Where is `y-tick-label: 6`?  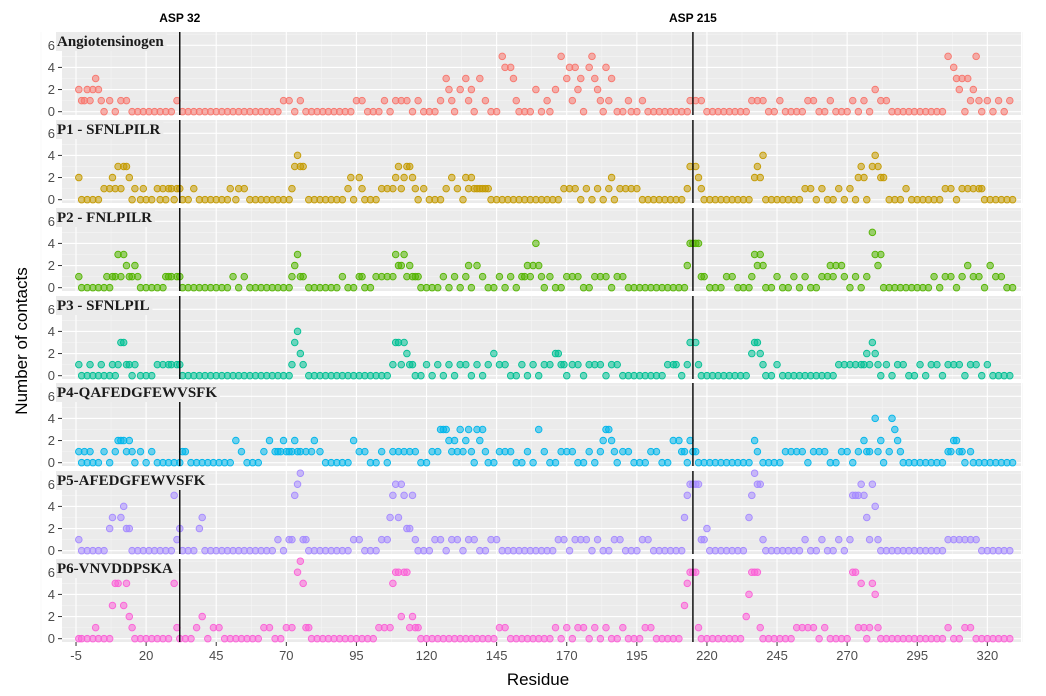
y-tick-label: 6 is located at coordinates (51, 572).